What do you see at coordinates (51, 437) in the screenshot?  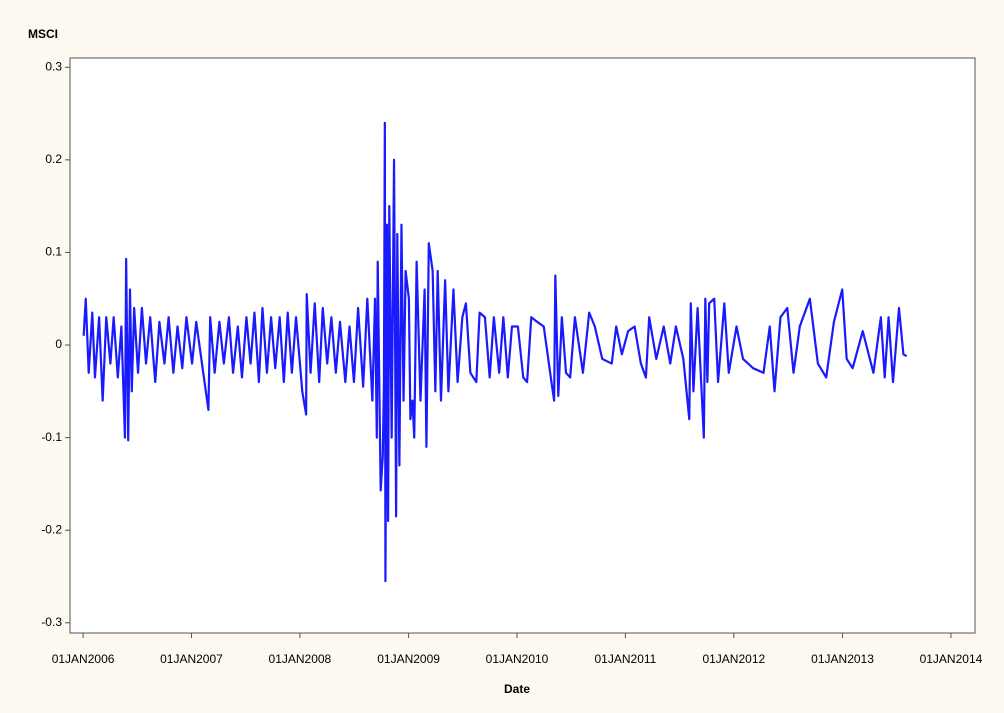 I see `y-tick-label: -0.1` at bounding box center [51, 437].